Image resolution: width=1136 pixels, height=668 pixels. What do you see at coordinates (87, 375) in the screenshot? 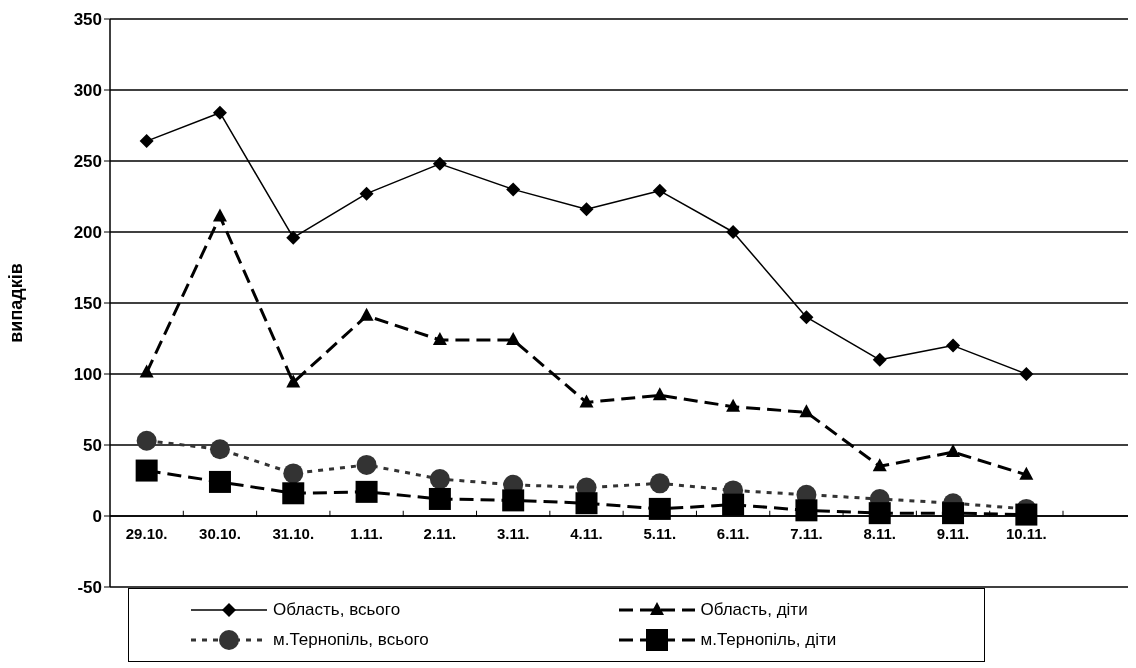
I see `y-tick-label: 100` at bounding box center [87, 375].